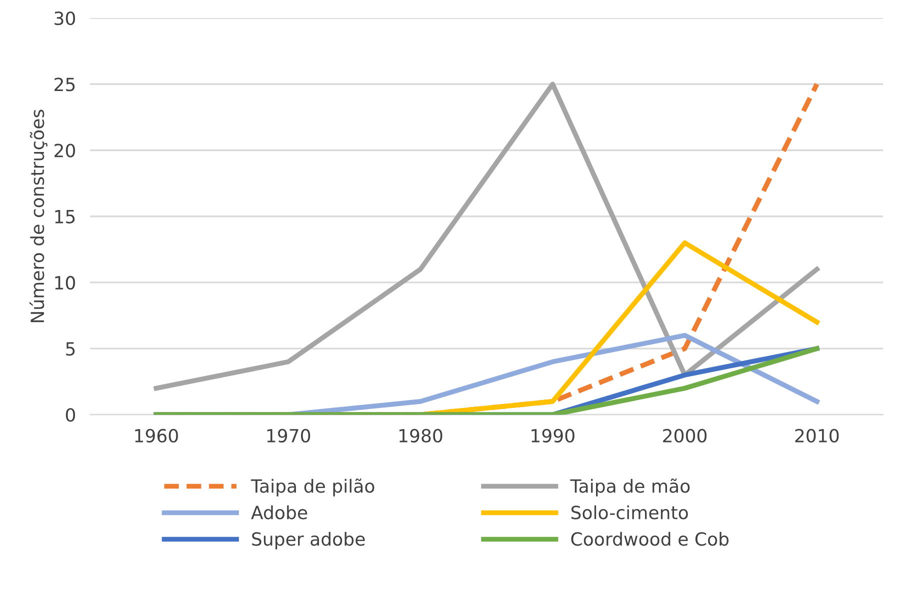 The width and height of the screenshot is (901, 601). I want to click on y-tick-label: 15, so click(65, 217).